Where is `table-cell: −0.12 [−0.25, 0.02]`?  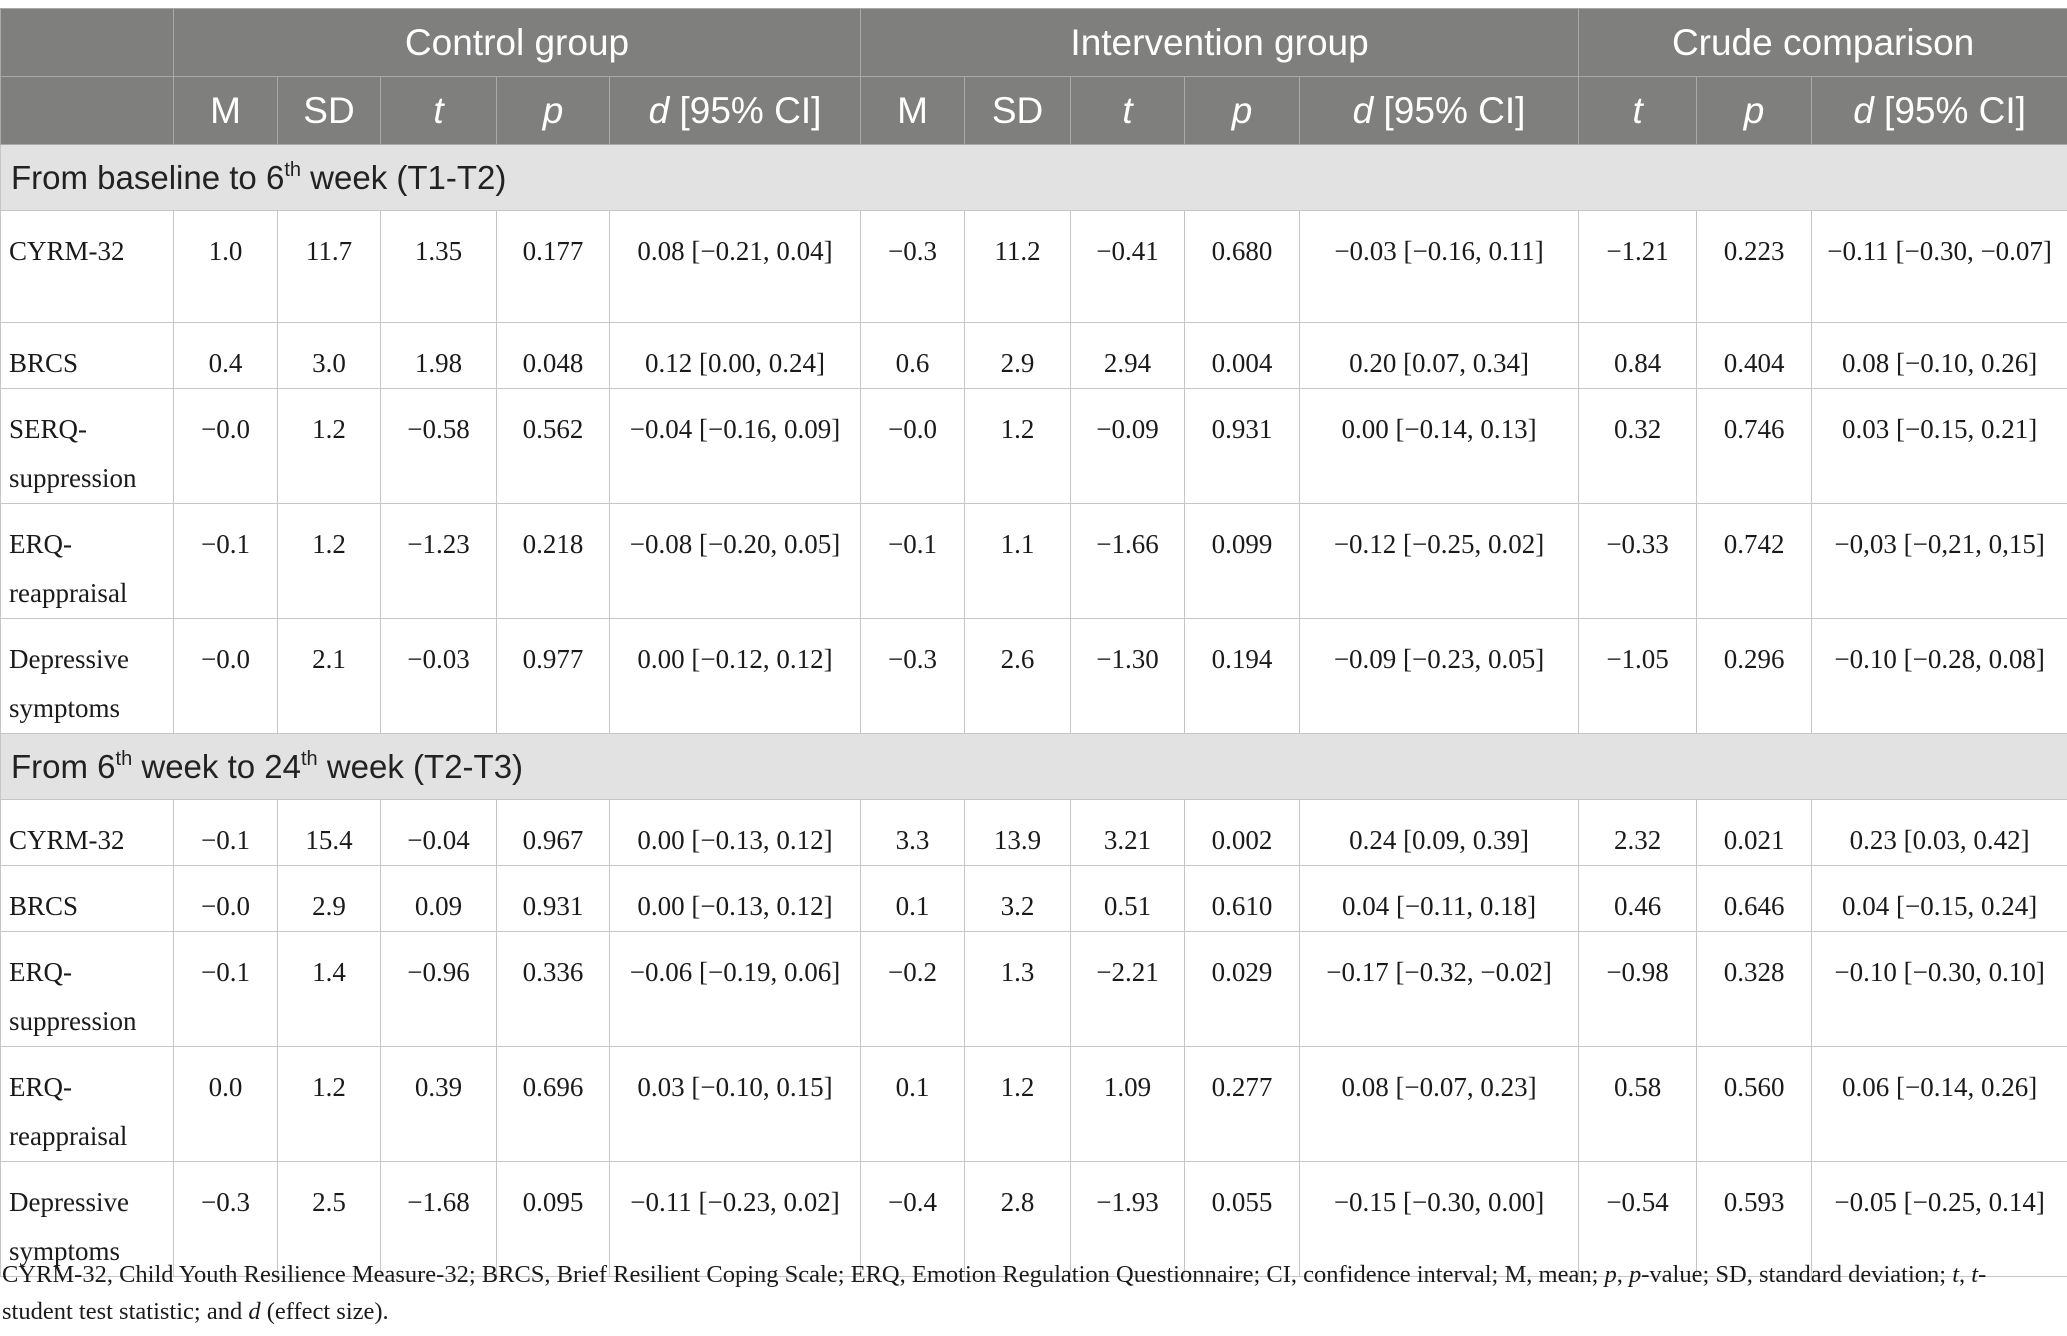 table-cell: −0.12 [−0.25, 0.02] is located at coordinates (1439, 561).